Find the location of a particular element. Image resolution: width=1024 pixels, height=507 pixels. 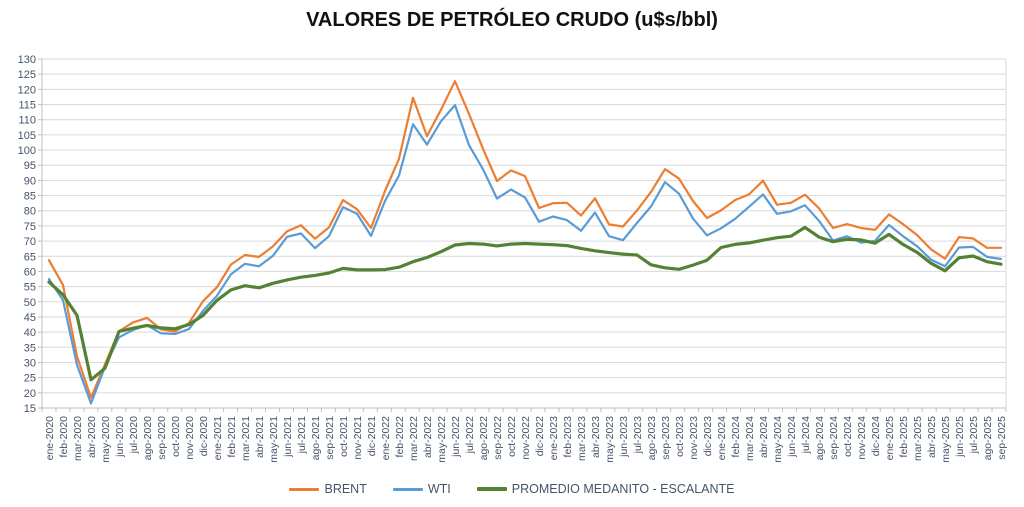

legend-label: PROMEDIO MEDANITO - ESCALANTE is located at coordinates (623, 489).